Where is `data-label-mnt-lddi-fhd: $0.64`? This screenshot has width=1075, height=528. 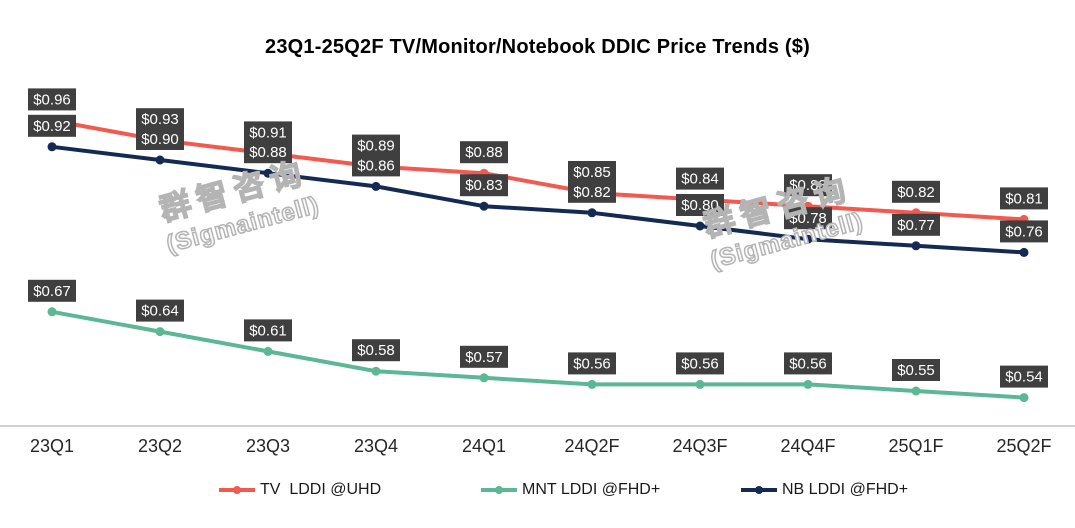
data-label-mnt-lddi-fhd: $0.64 is located at coordinates (160, 310).